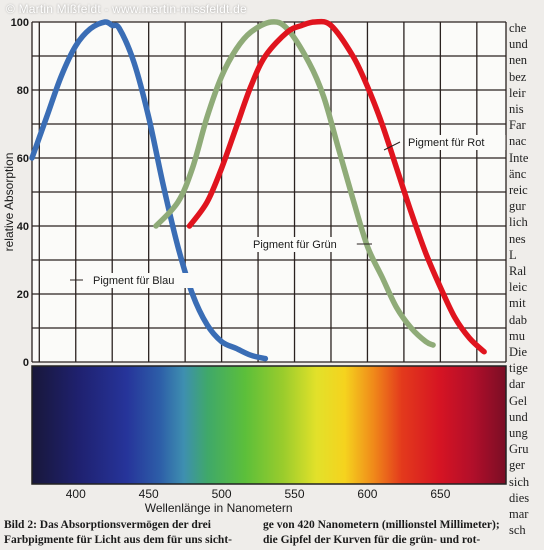  Describe the element at coordinates (518, 28) in the screenshot. I see `right-column-line: che` at that location.